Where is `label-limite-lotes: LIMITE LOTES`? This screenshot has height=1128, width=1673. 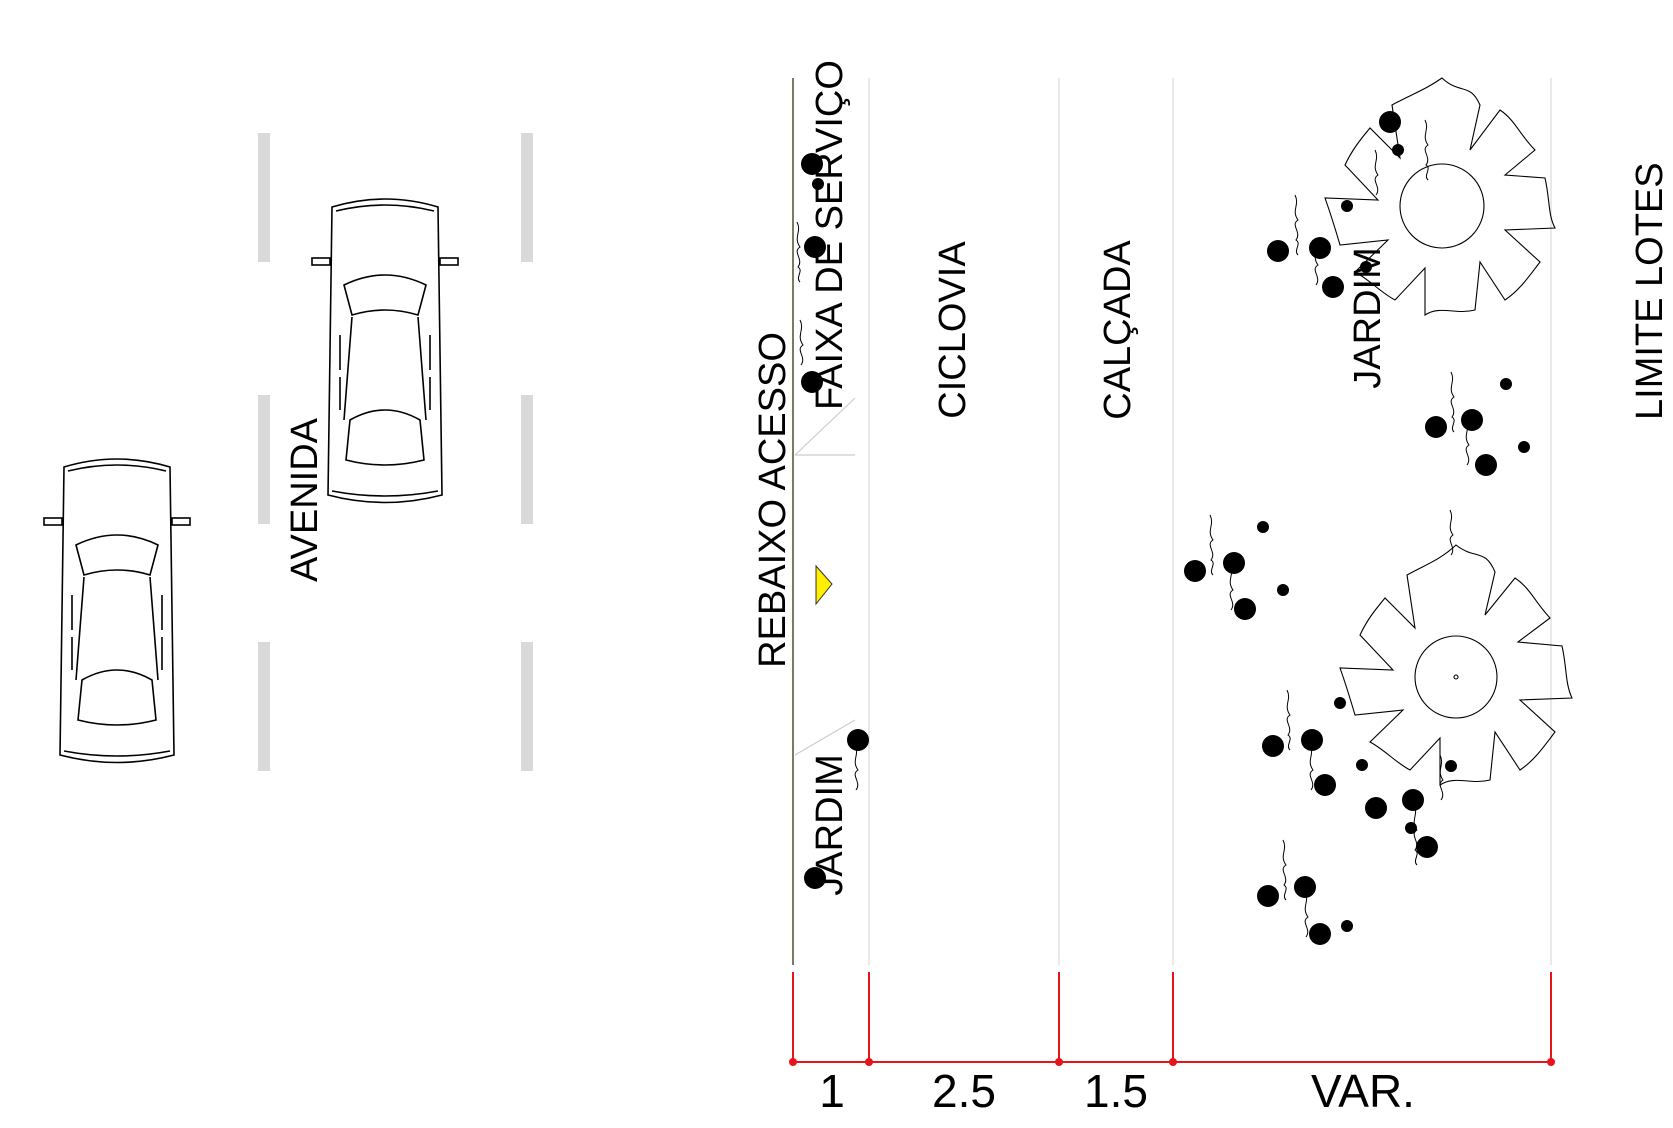 label-limite-lotes: LIMITE LOTES is located at coordinates (1650, 291).